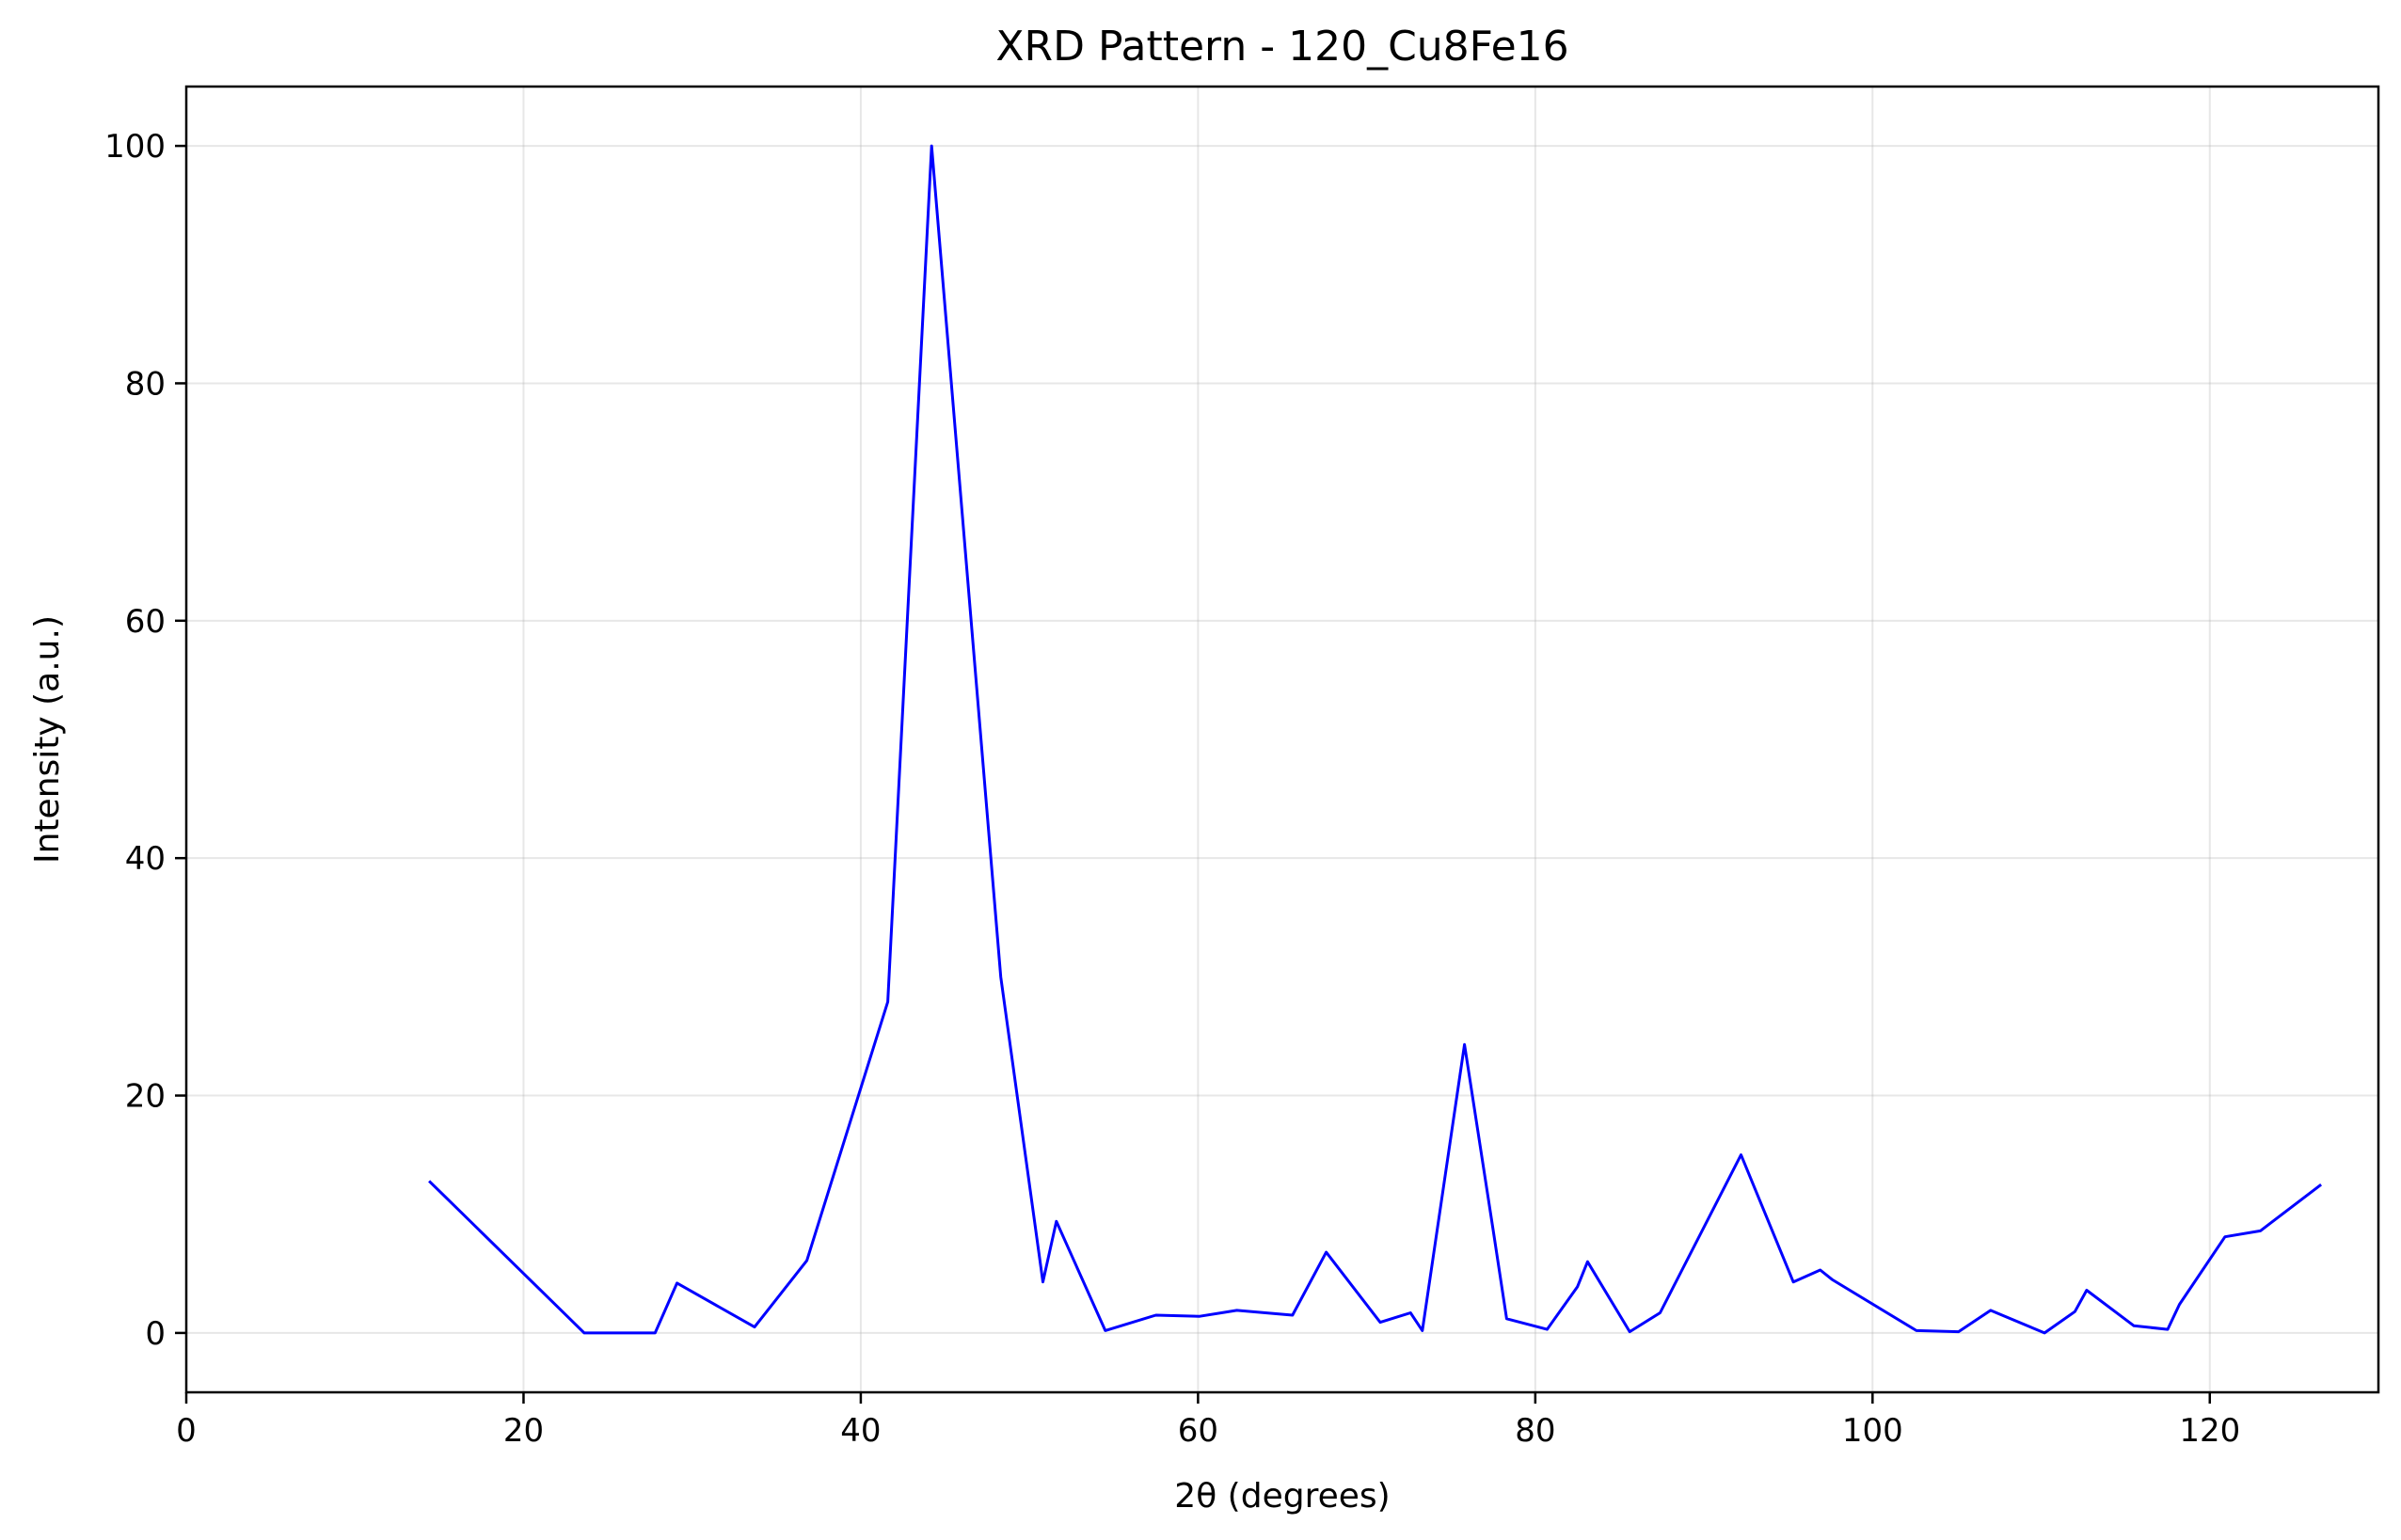 Image resolution: width=2401 pixels, height=1540 pixels. Describe the element at coordinates (145, 740) in the screenshot. I see `y-axis: 0 20 40 60 80 100` at that location.